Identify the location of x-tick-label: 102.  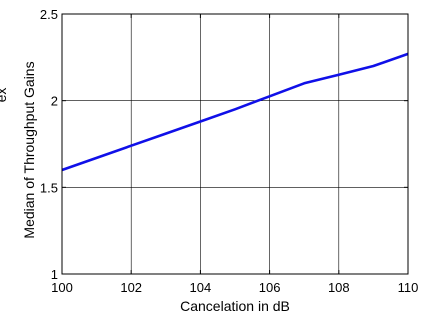
(131, 287).